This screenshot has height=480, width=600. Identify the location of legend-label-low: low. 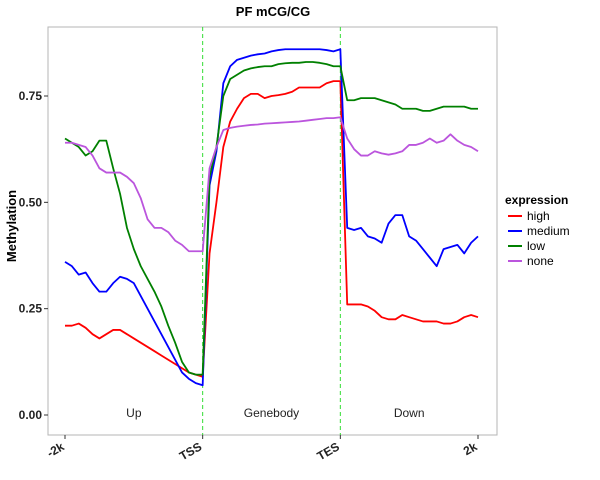
(536, 246).